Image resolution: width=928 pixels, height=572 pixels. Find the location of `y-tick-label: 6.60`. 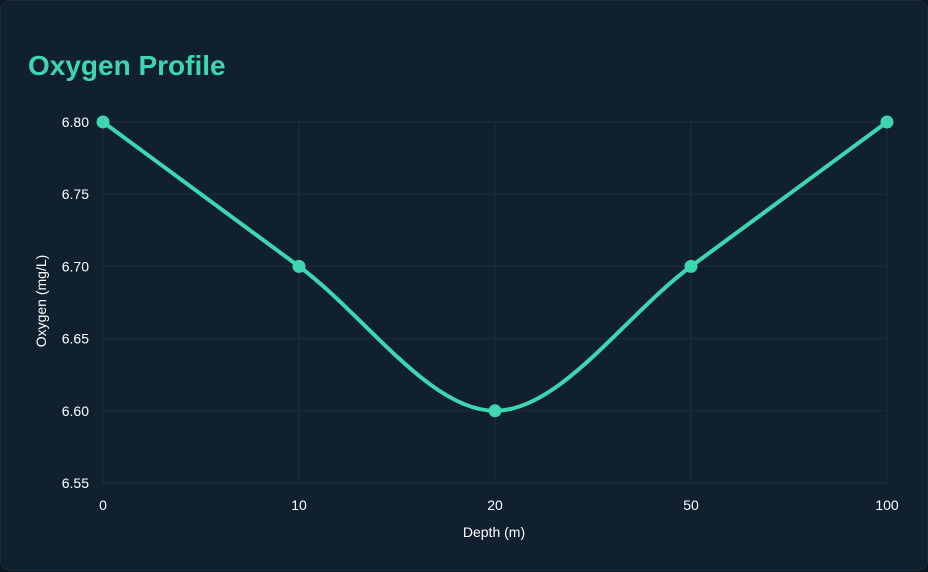

y-tick-label: 6.60 is located at coordinates (75, 411).